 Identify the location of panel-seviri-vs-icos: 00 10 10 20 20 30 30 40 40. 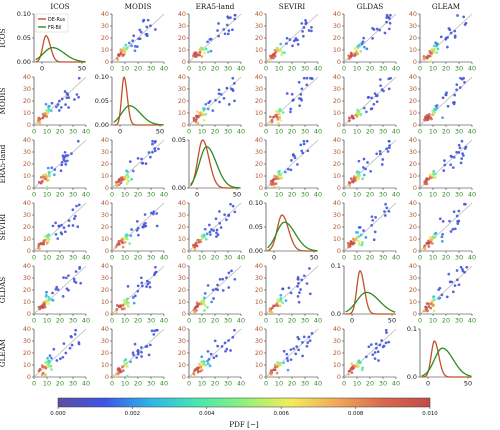
(56, 230).